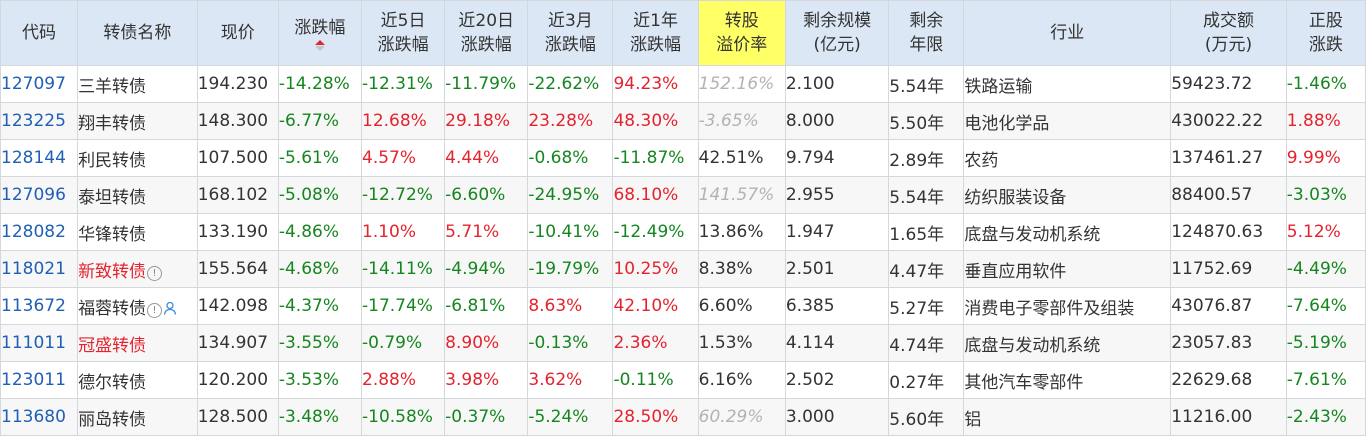  I want to click on bond-name: 华锋转债, so click(112, 234).